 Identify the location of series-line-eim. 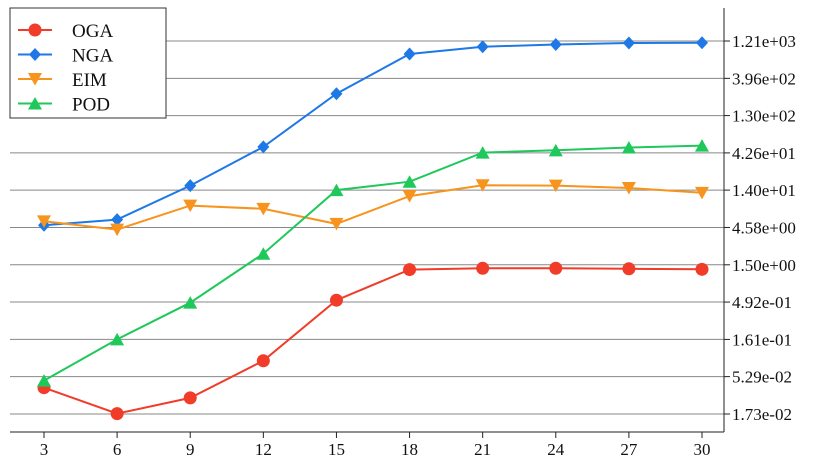
(373, 207).